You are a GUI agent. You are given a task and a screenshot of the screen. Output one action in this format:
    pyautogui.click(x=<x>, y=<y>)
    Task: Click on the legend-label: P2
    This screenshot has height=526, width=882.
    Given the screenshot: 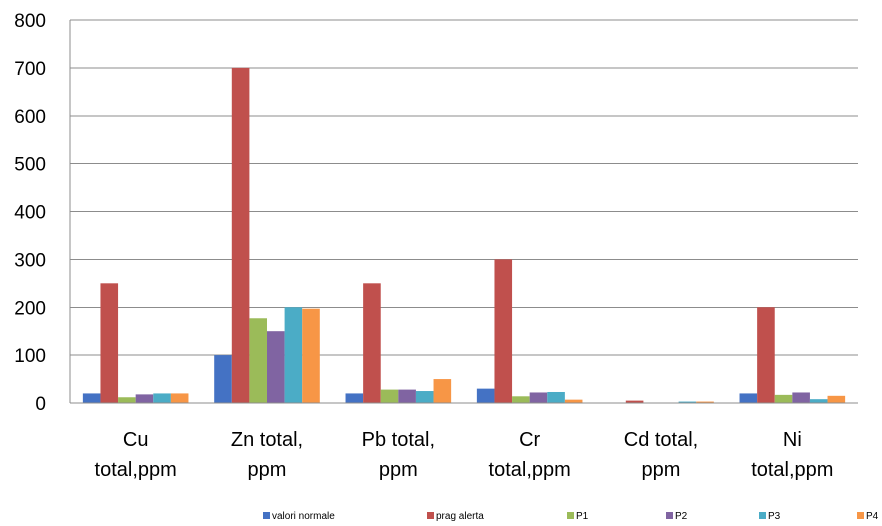 What is the action you would take?
    pyautogui.click(x=681, y=516)
    